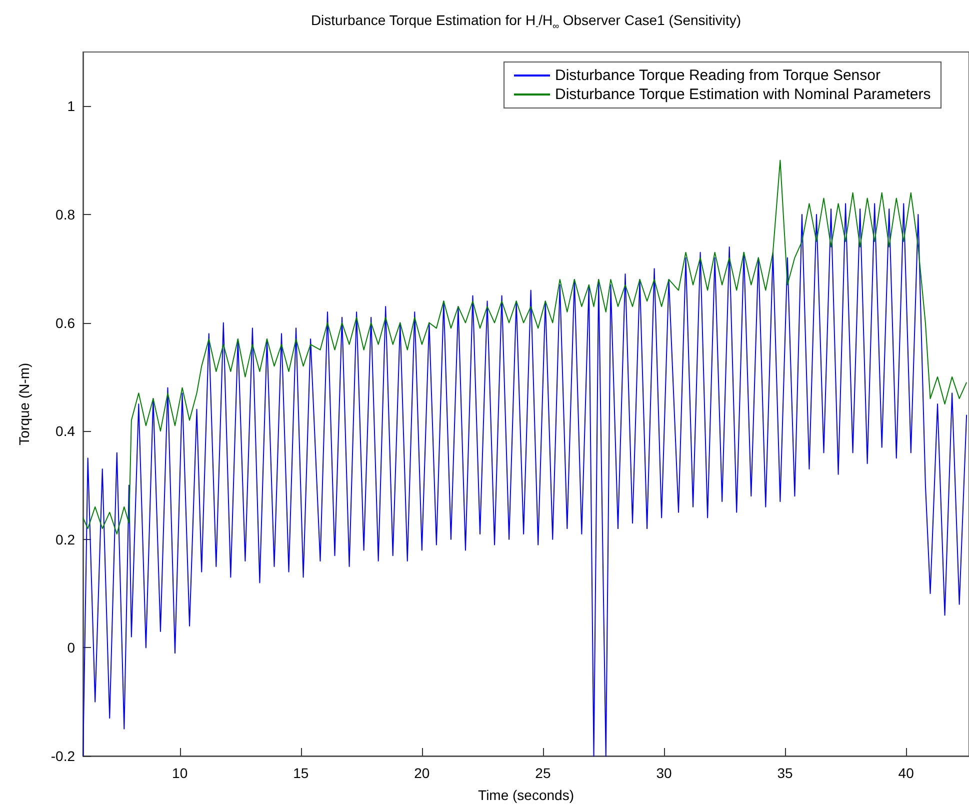  Describe the element at coordinates (743, 94) in the screenshot. I see `legend-label: Disturbance Torque Estimation with Nominal Parameters` at that location.